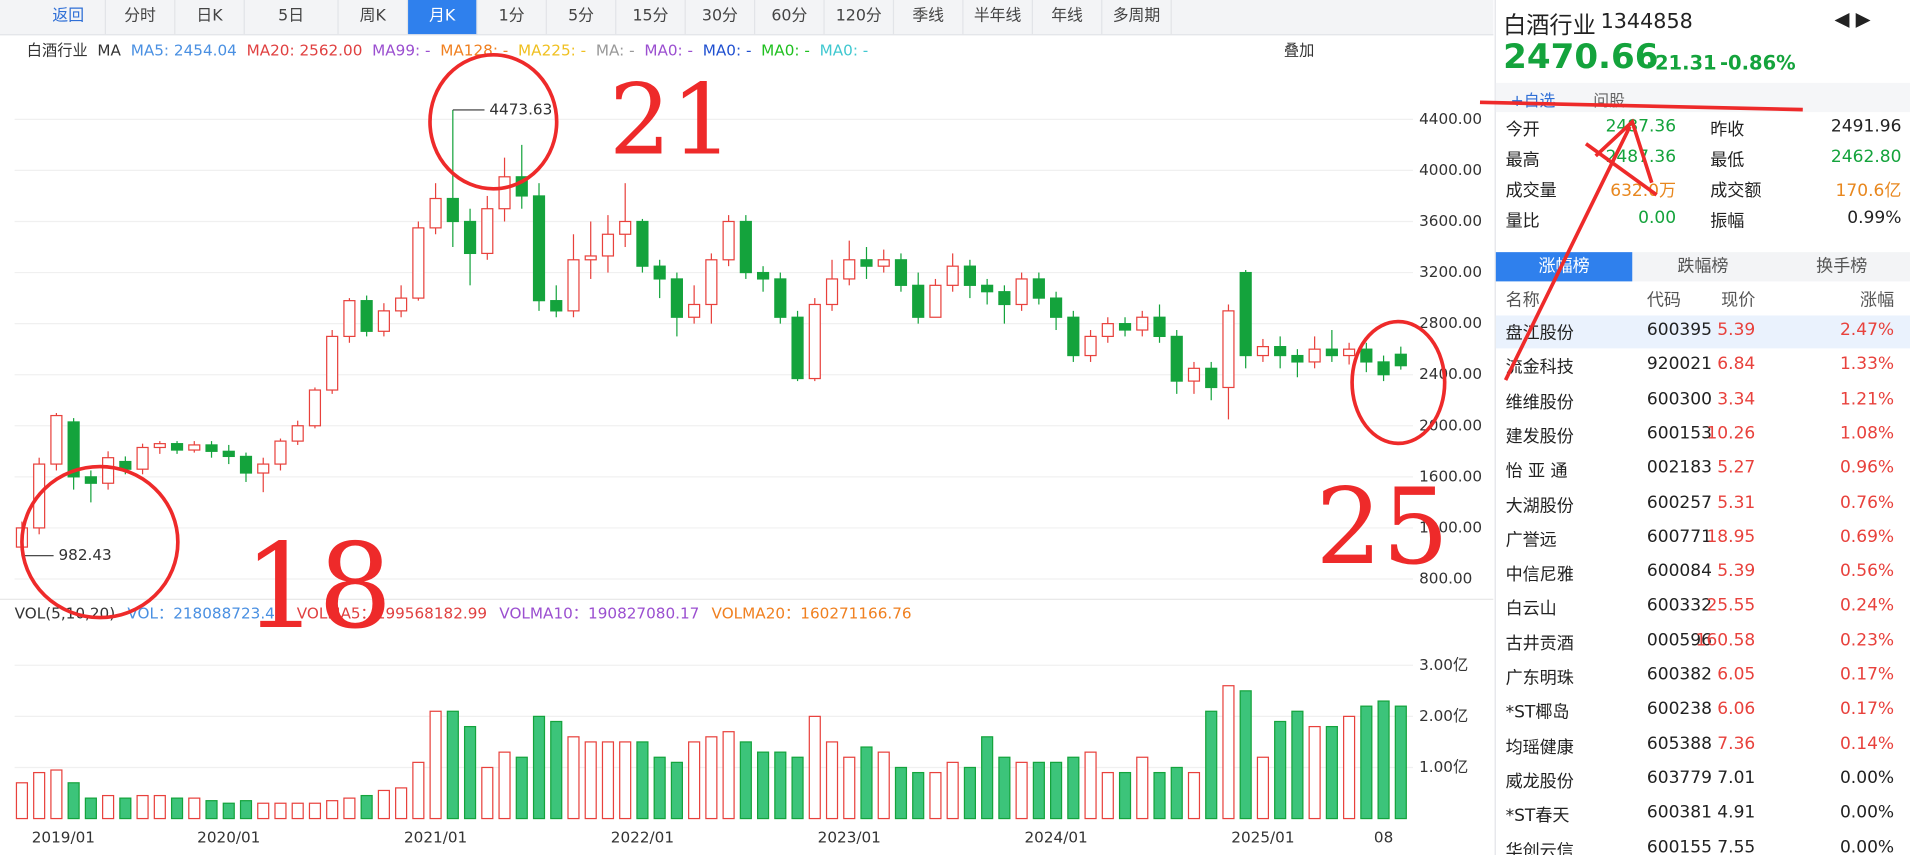 This screenshot has height=855, width=1910. Describe the element at coordinates (1531, 609) in the screenshot. I see `stock-name: 白云山` at that location.